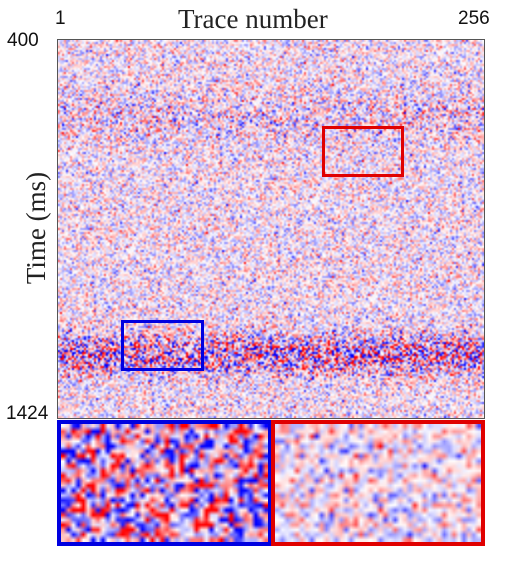 This screenshot has width=516, height=563. I want to click on red-zoom-canvas, so click(378, 483).